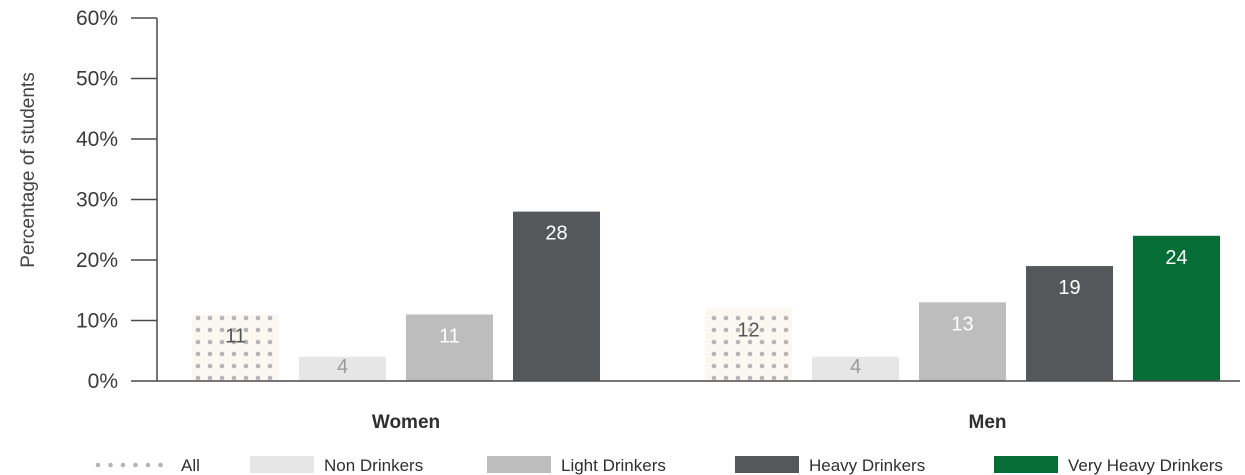 Image resolution: width=1245 pixels, height=475 pixels. Describe the element at coordinates (1026, 464) in the screenshot. I see `legend-swatch-very-heavy-drinkers` at that location.